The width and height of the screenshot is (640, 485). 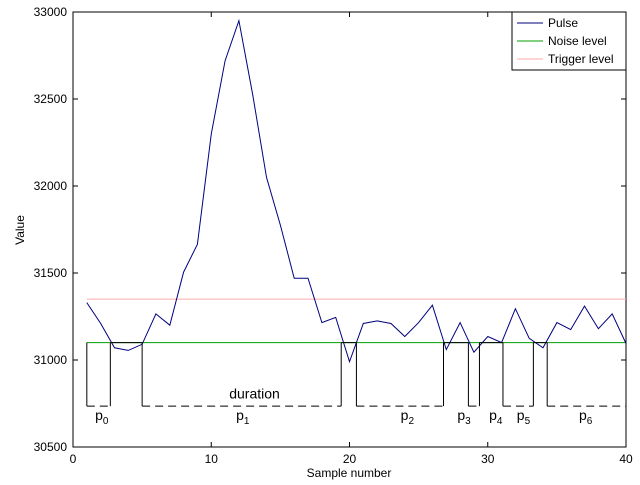 I want to click on x-tick-label: 10, so click(x=212, y=459).